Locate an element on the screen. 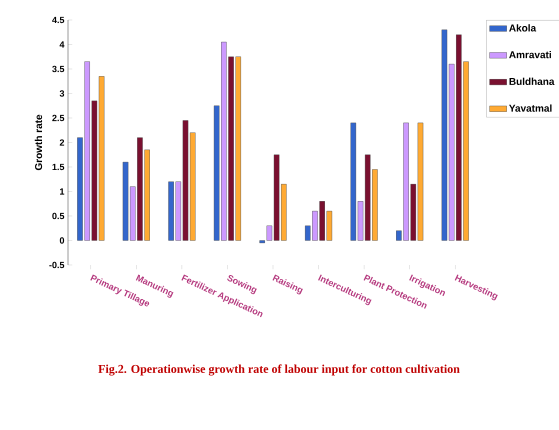 This screenshot has width=559, height=430. legend-label: Amravati is located at coordinates (530, 54).